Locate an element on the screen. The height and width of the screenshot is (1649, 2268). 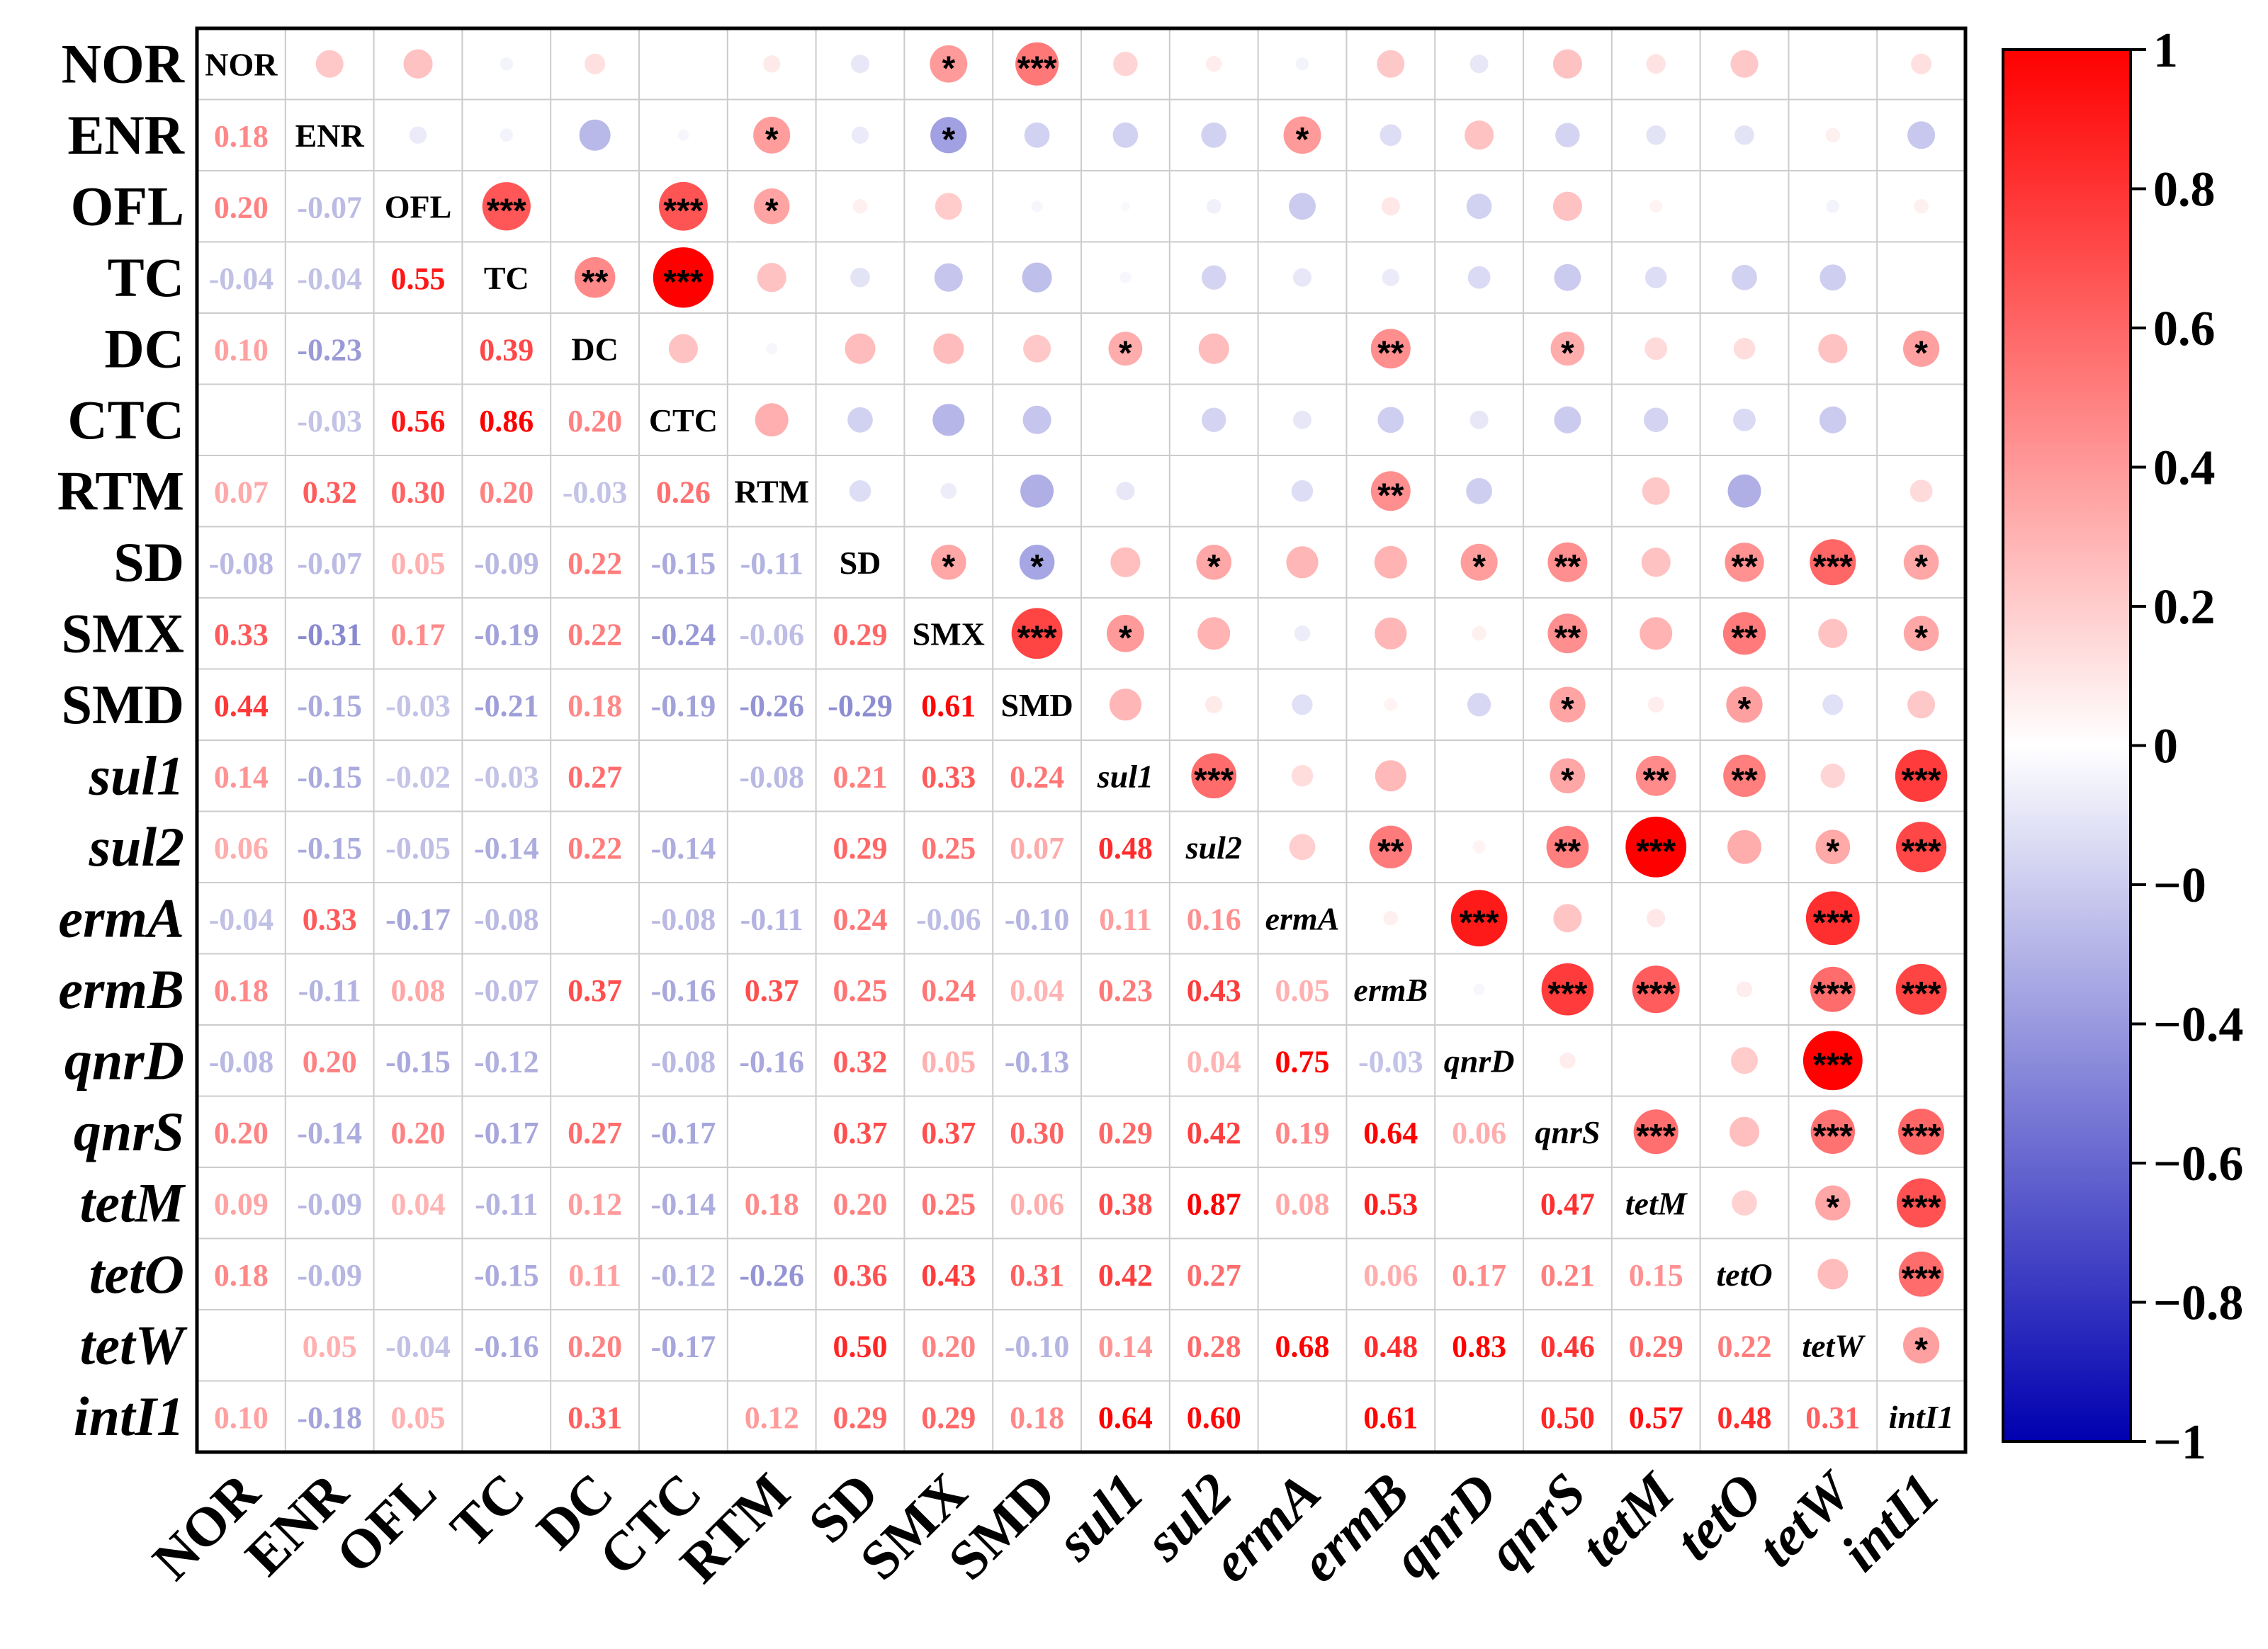
correlation-value: -0.14 is located at coordinates (506, 849).